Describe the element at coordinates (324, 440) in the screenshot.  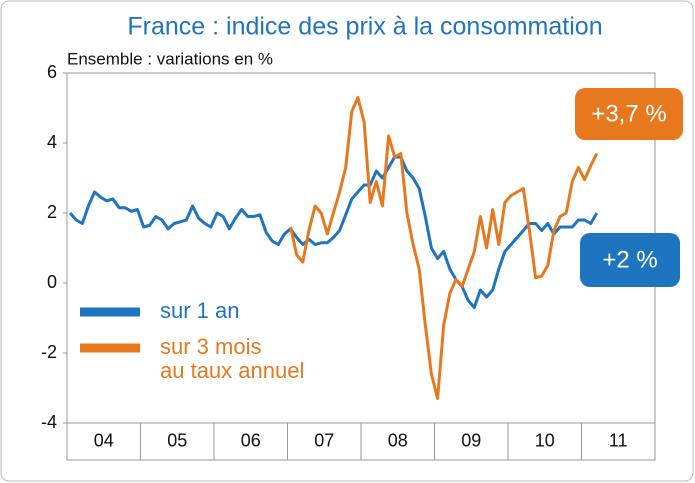
I see `x-tick-label: 07` at that location.